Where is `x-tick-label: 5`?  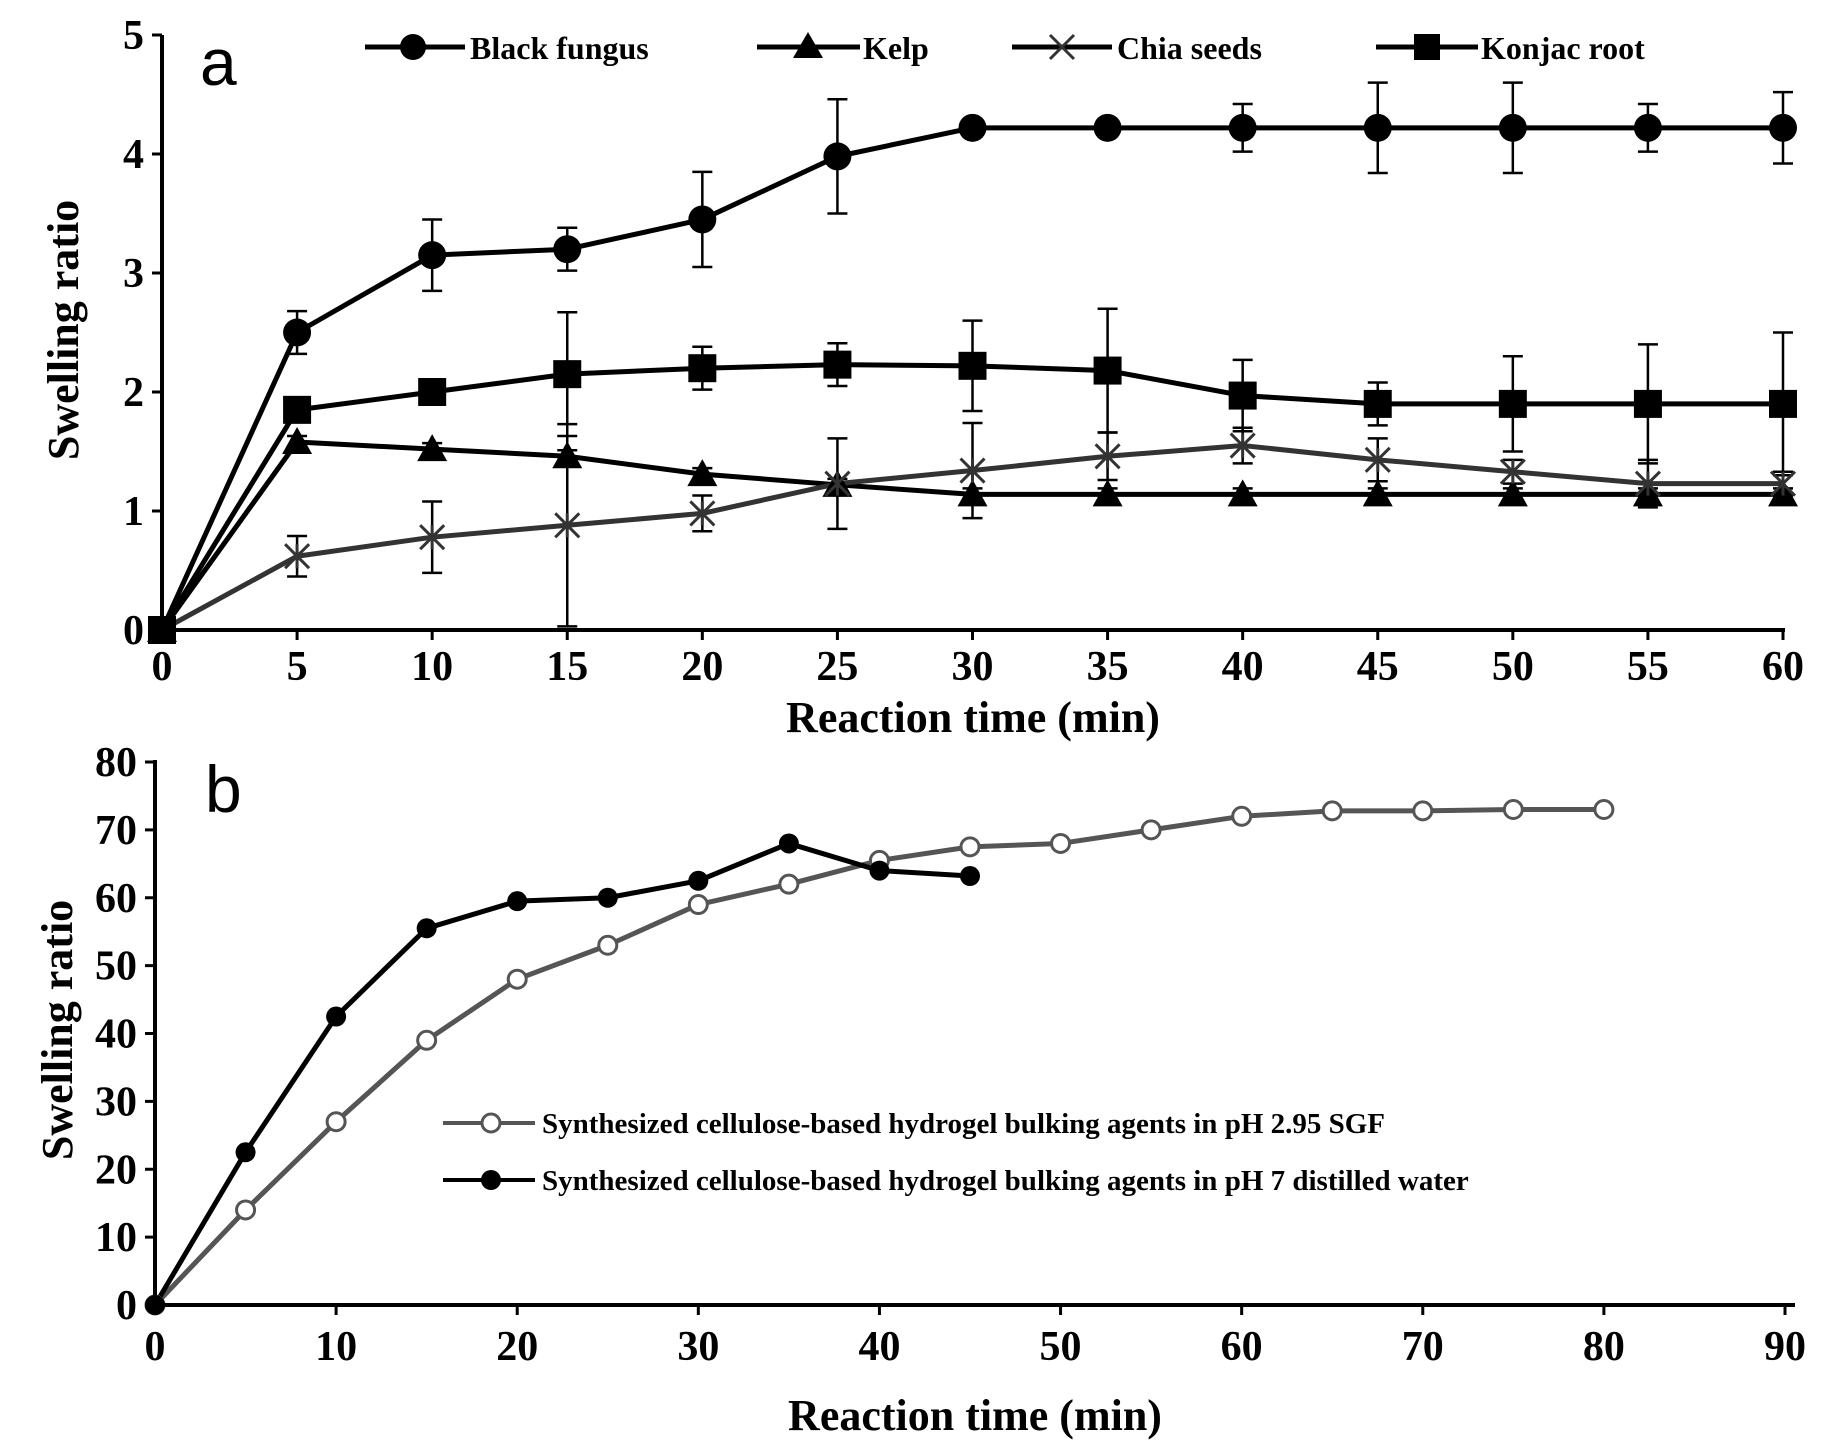
x-tick-label: 5 is located at coordinates (297, 667).